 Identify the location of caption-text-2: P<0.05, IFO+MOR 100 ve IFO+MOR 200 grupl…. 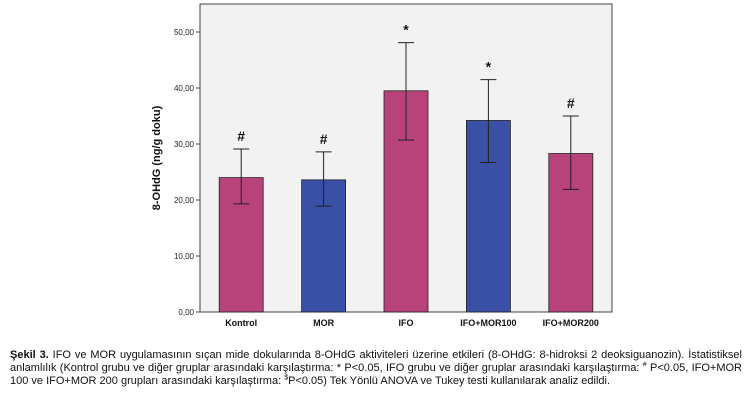
(376, 374).